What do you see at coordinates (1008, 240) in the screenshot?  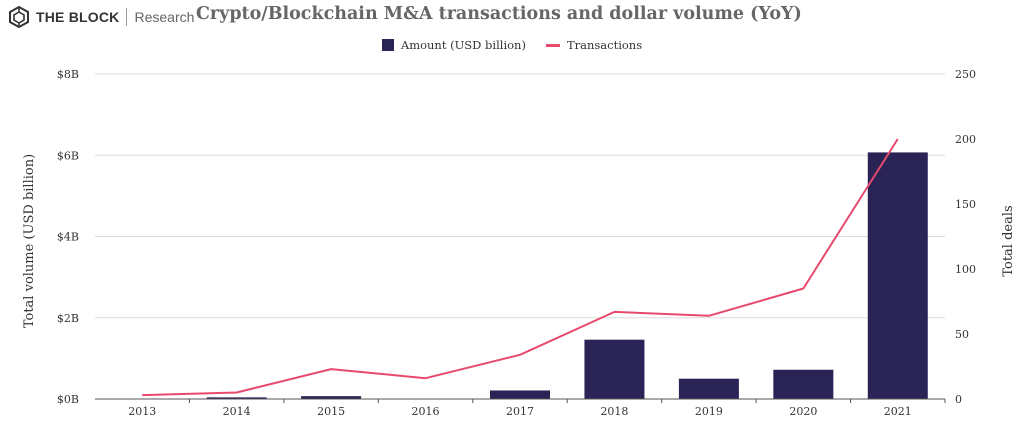 I see `y-right-axis-title: Total deals` at bounding box center [1008, 240].